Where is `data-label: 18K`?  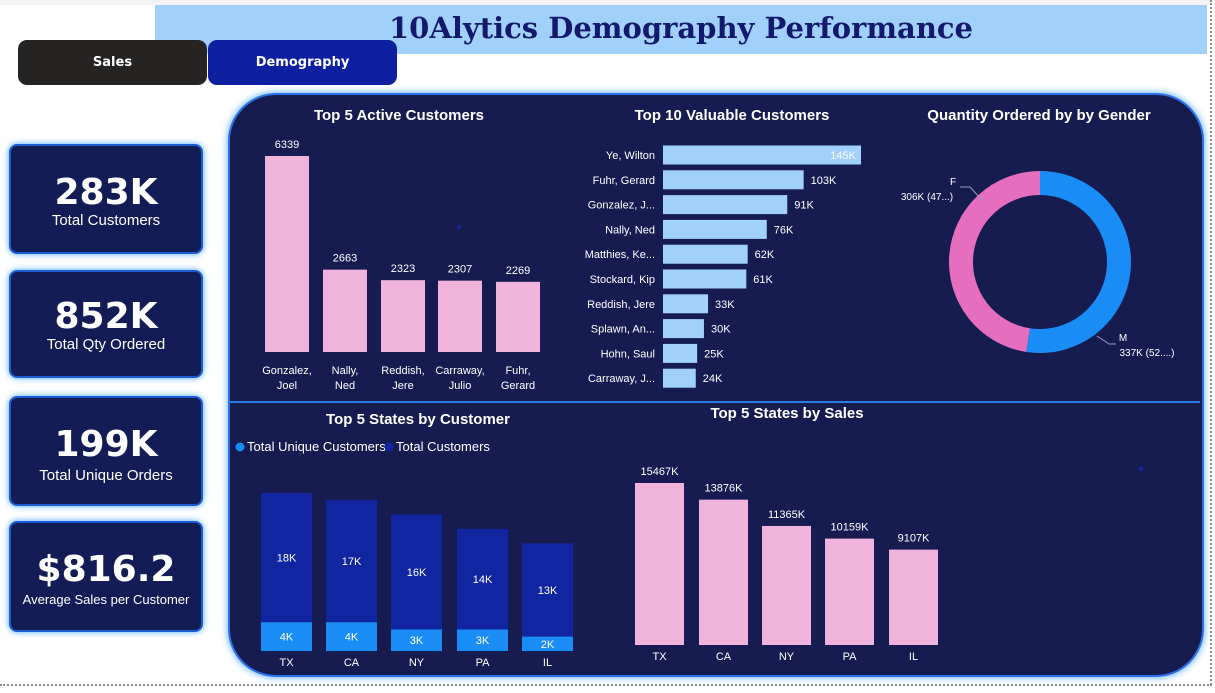
data-label: 18K is located at coordinates (287, 559).